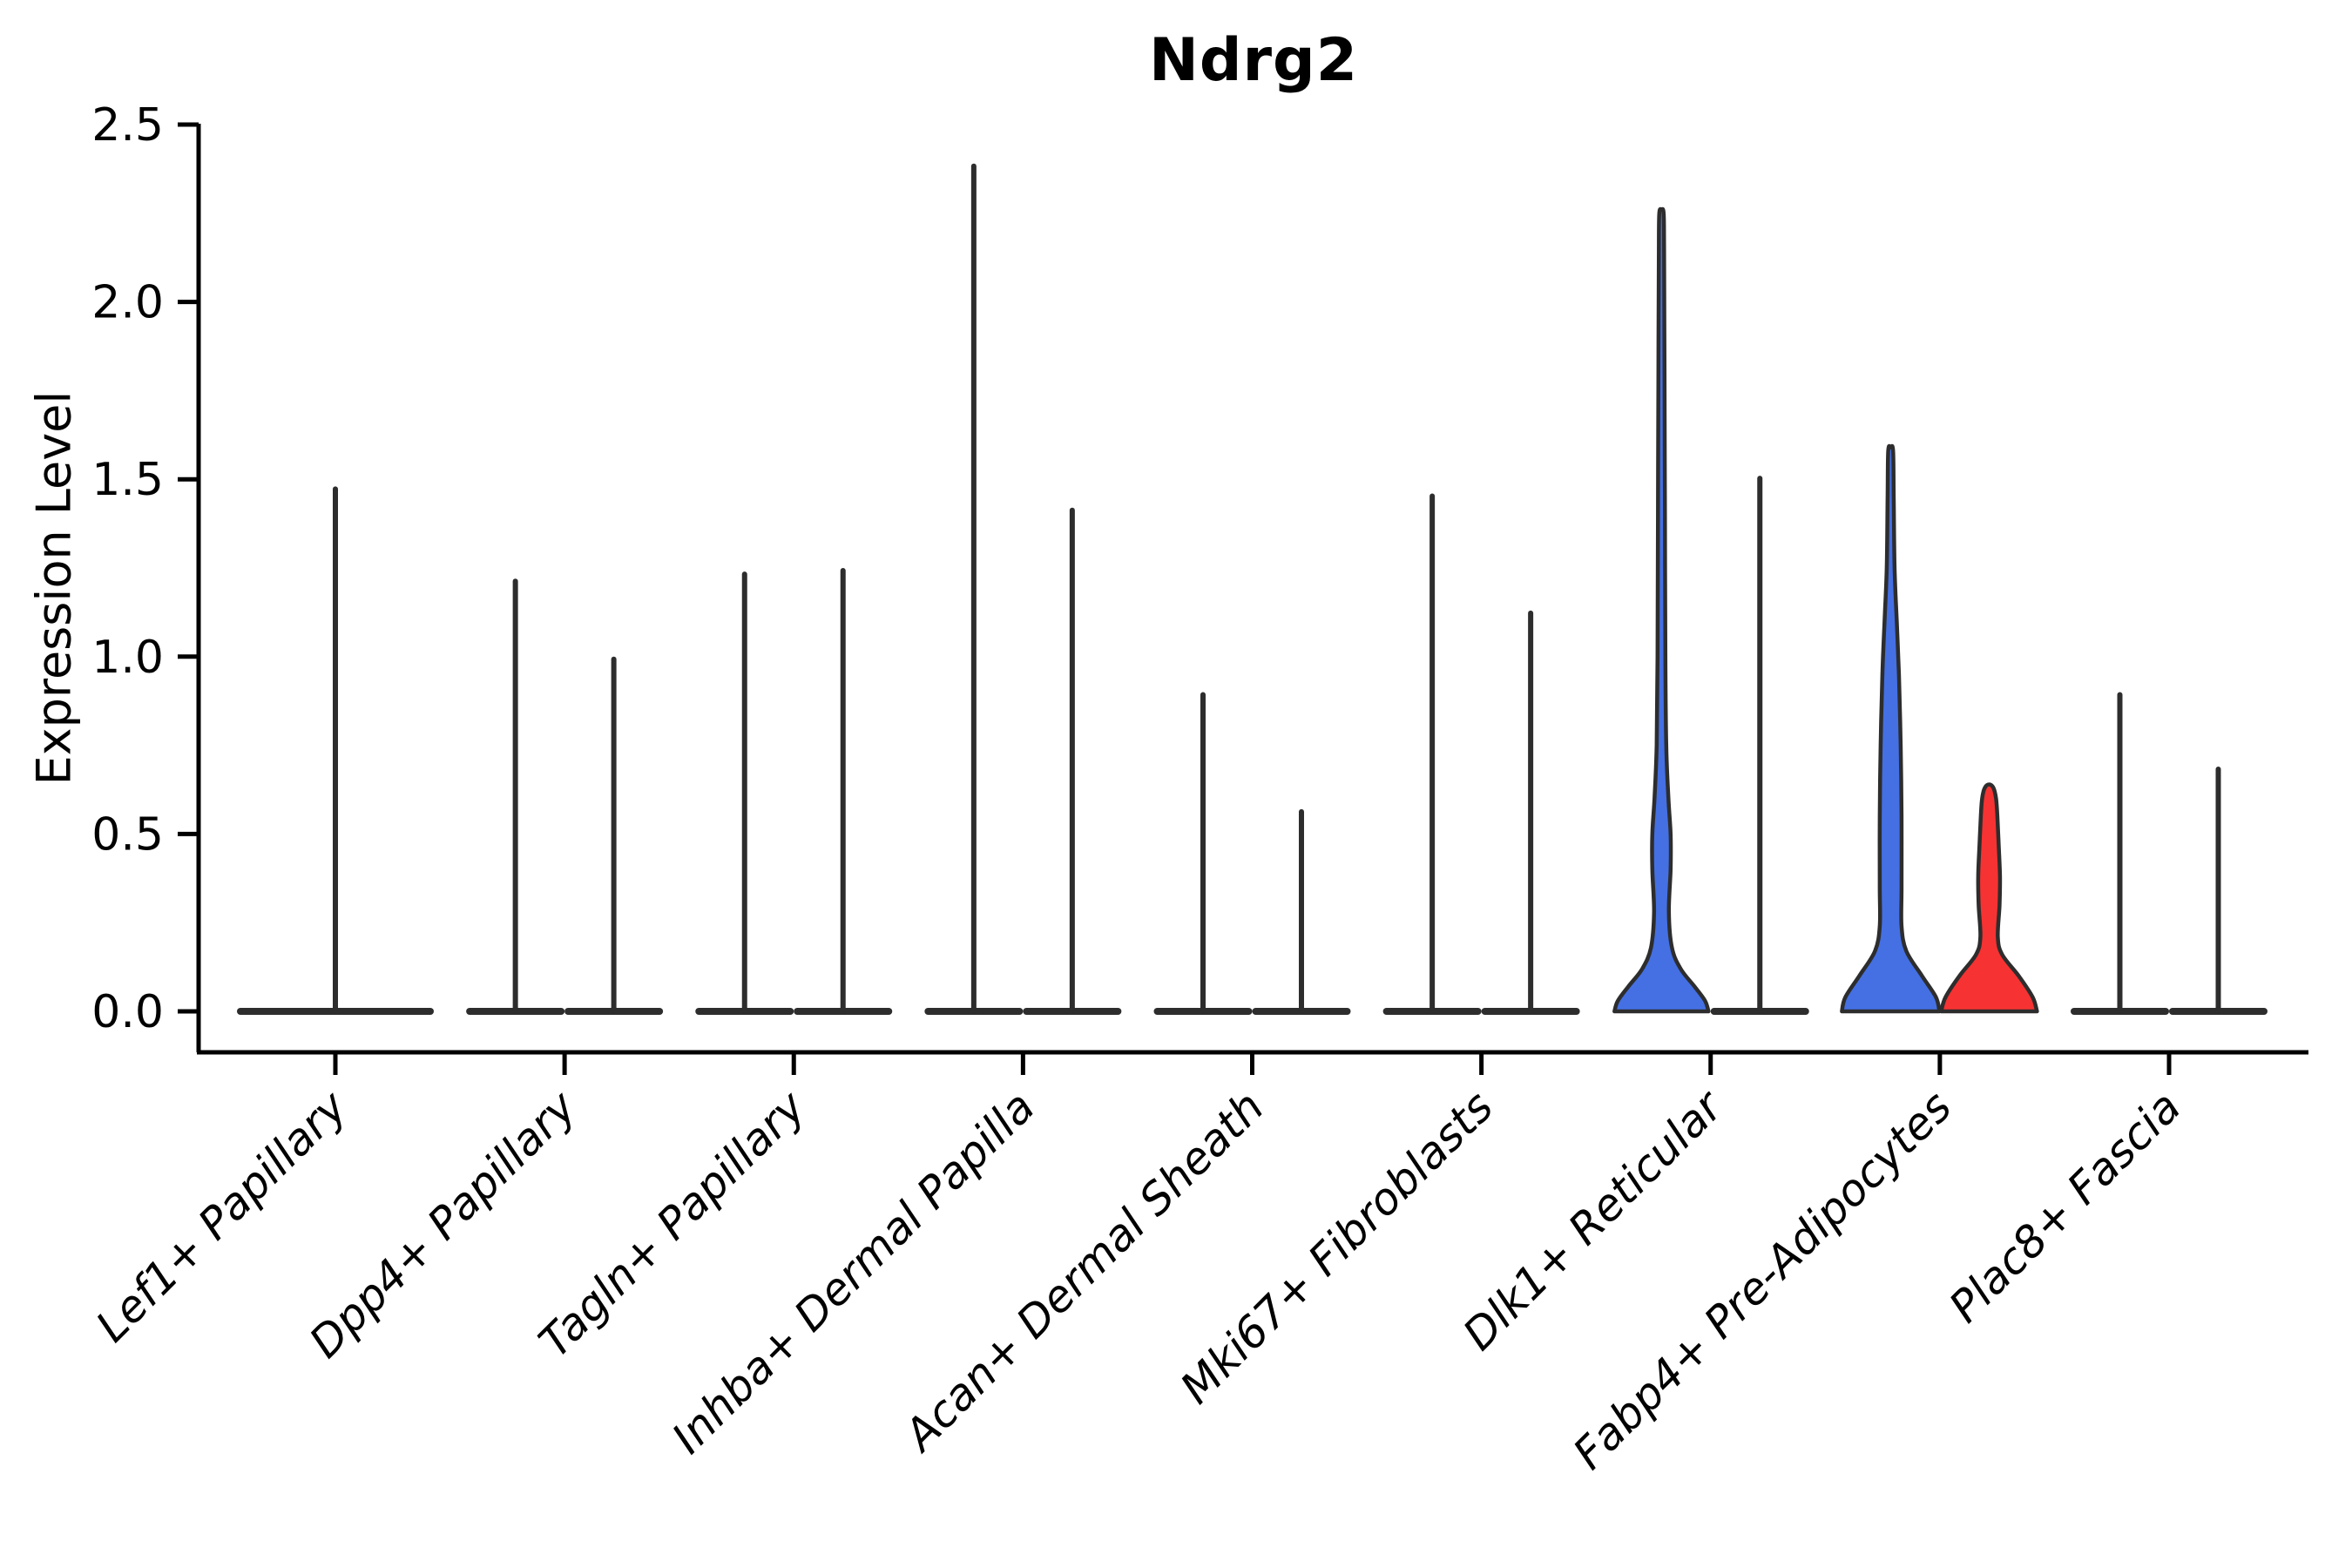  I want to click on y-tick-label: 1.0, so click(127, 658).